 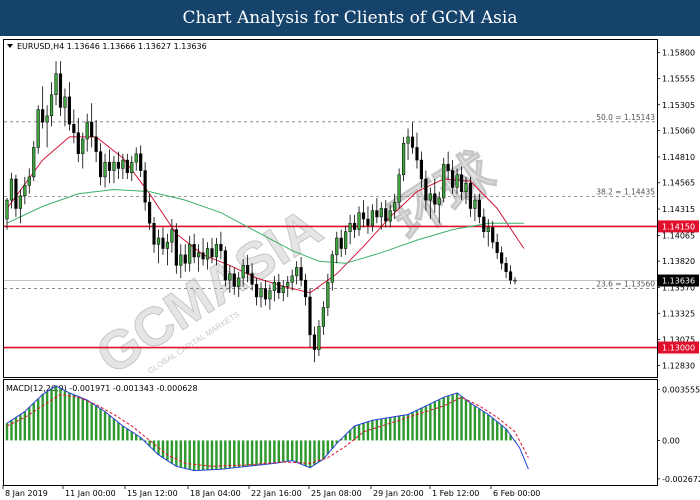 What do you see at coordinates (625, 284) in the screenshot?
I see `fib-level-label: 23.6 = 1.13560` at bounding box center [625, 284].